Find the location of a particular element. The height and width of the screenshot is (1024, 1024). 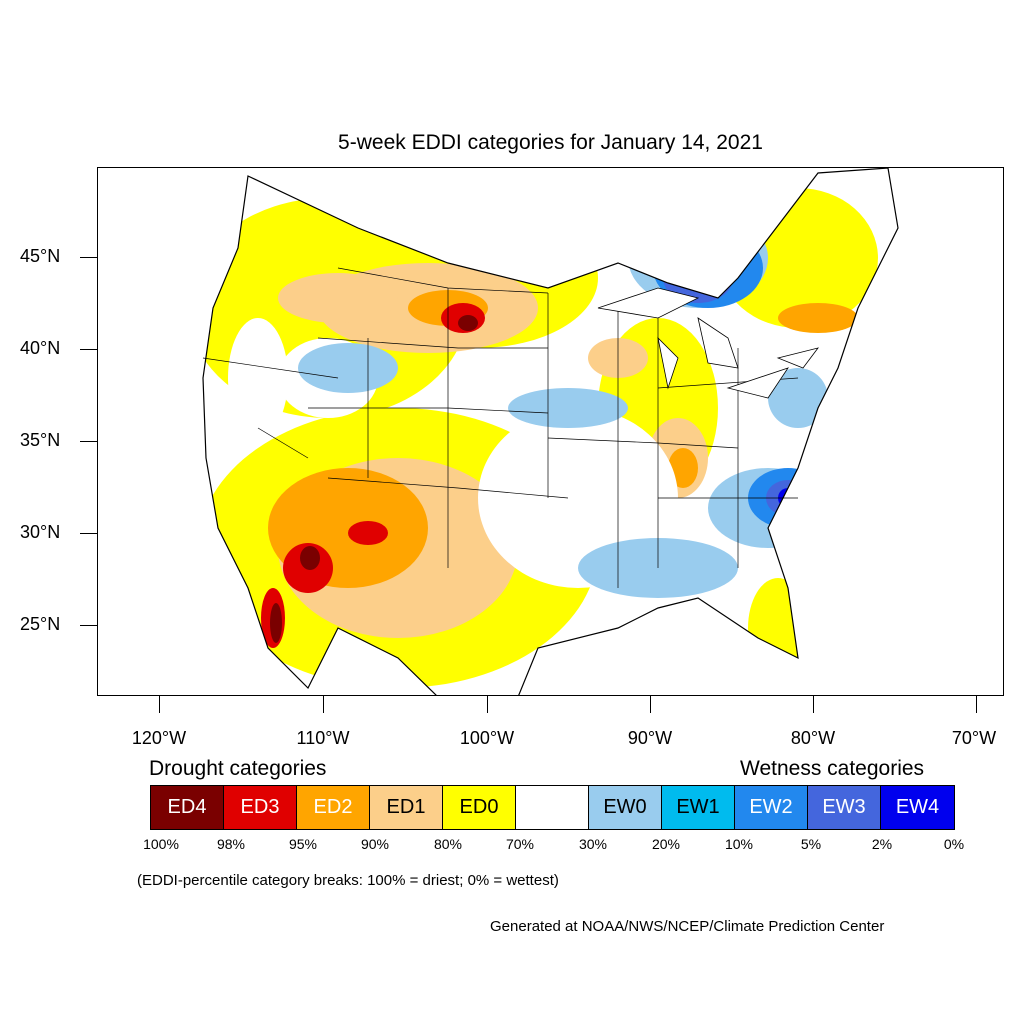

legend-label: EW0 is located at coordinates (625, 807).